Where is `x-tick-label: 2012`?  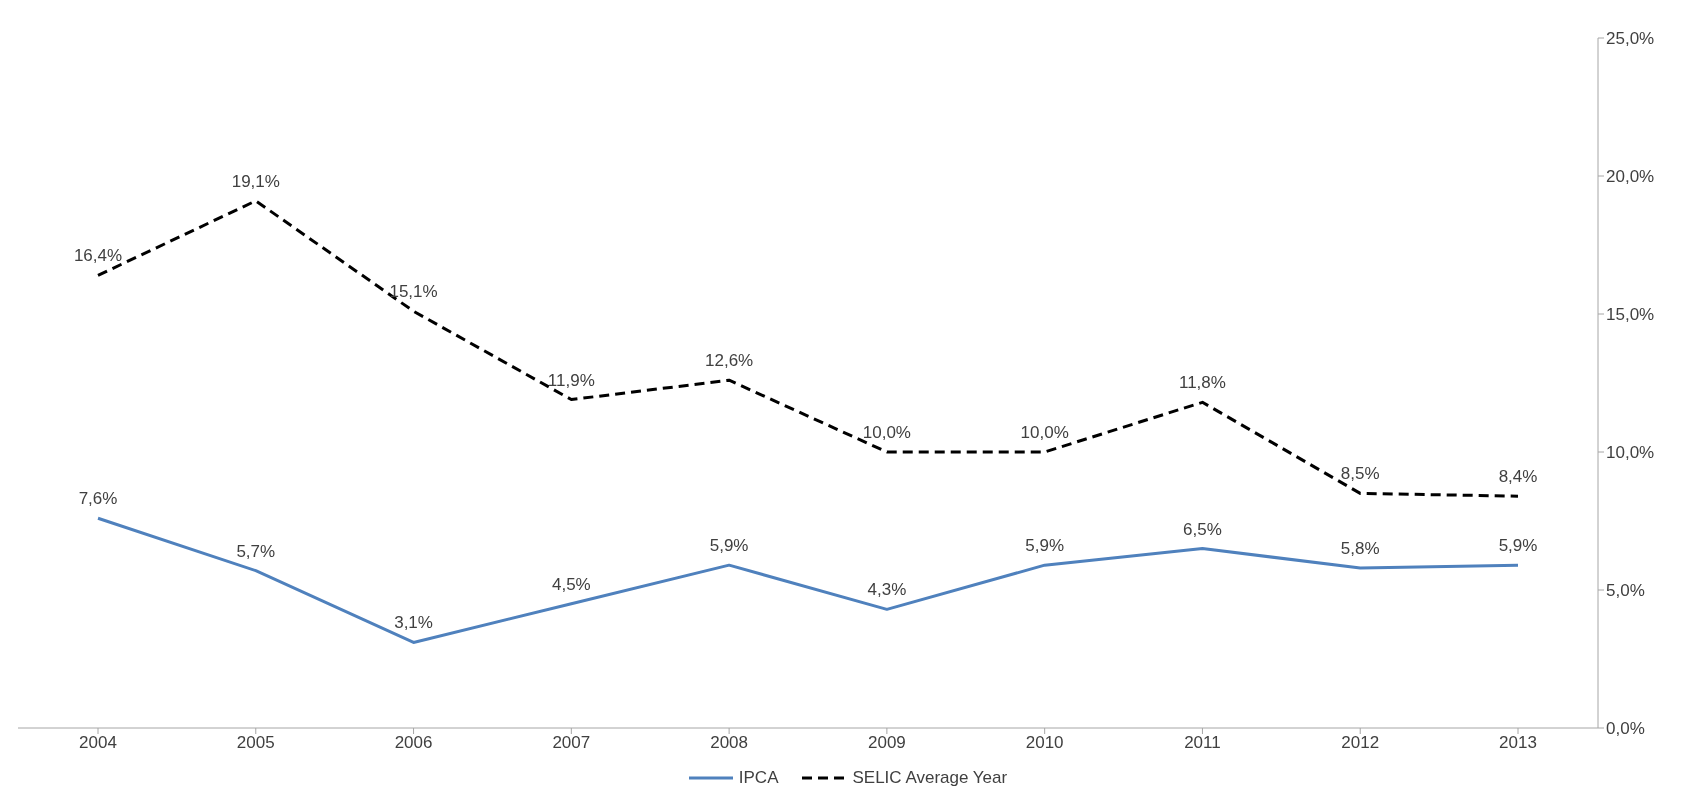
x-tick-label: 2012 is located at coordinates (1360, 743).